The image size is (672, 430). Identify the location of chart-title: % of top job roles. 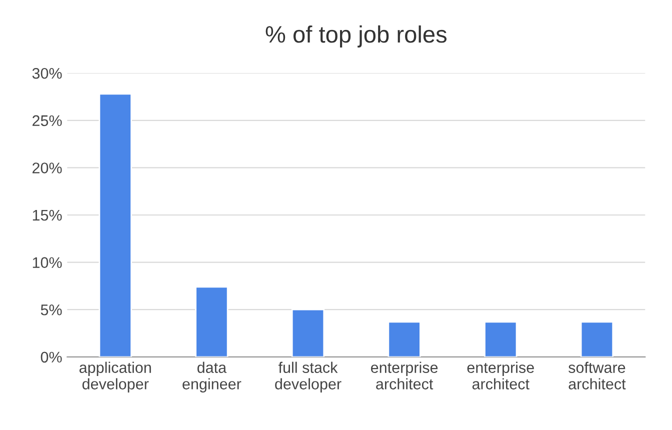
(356, 36).